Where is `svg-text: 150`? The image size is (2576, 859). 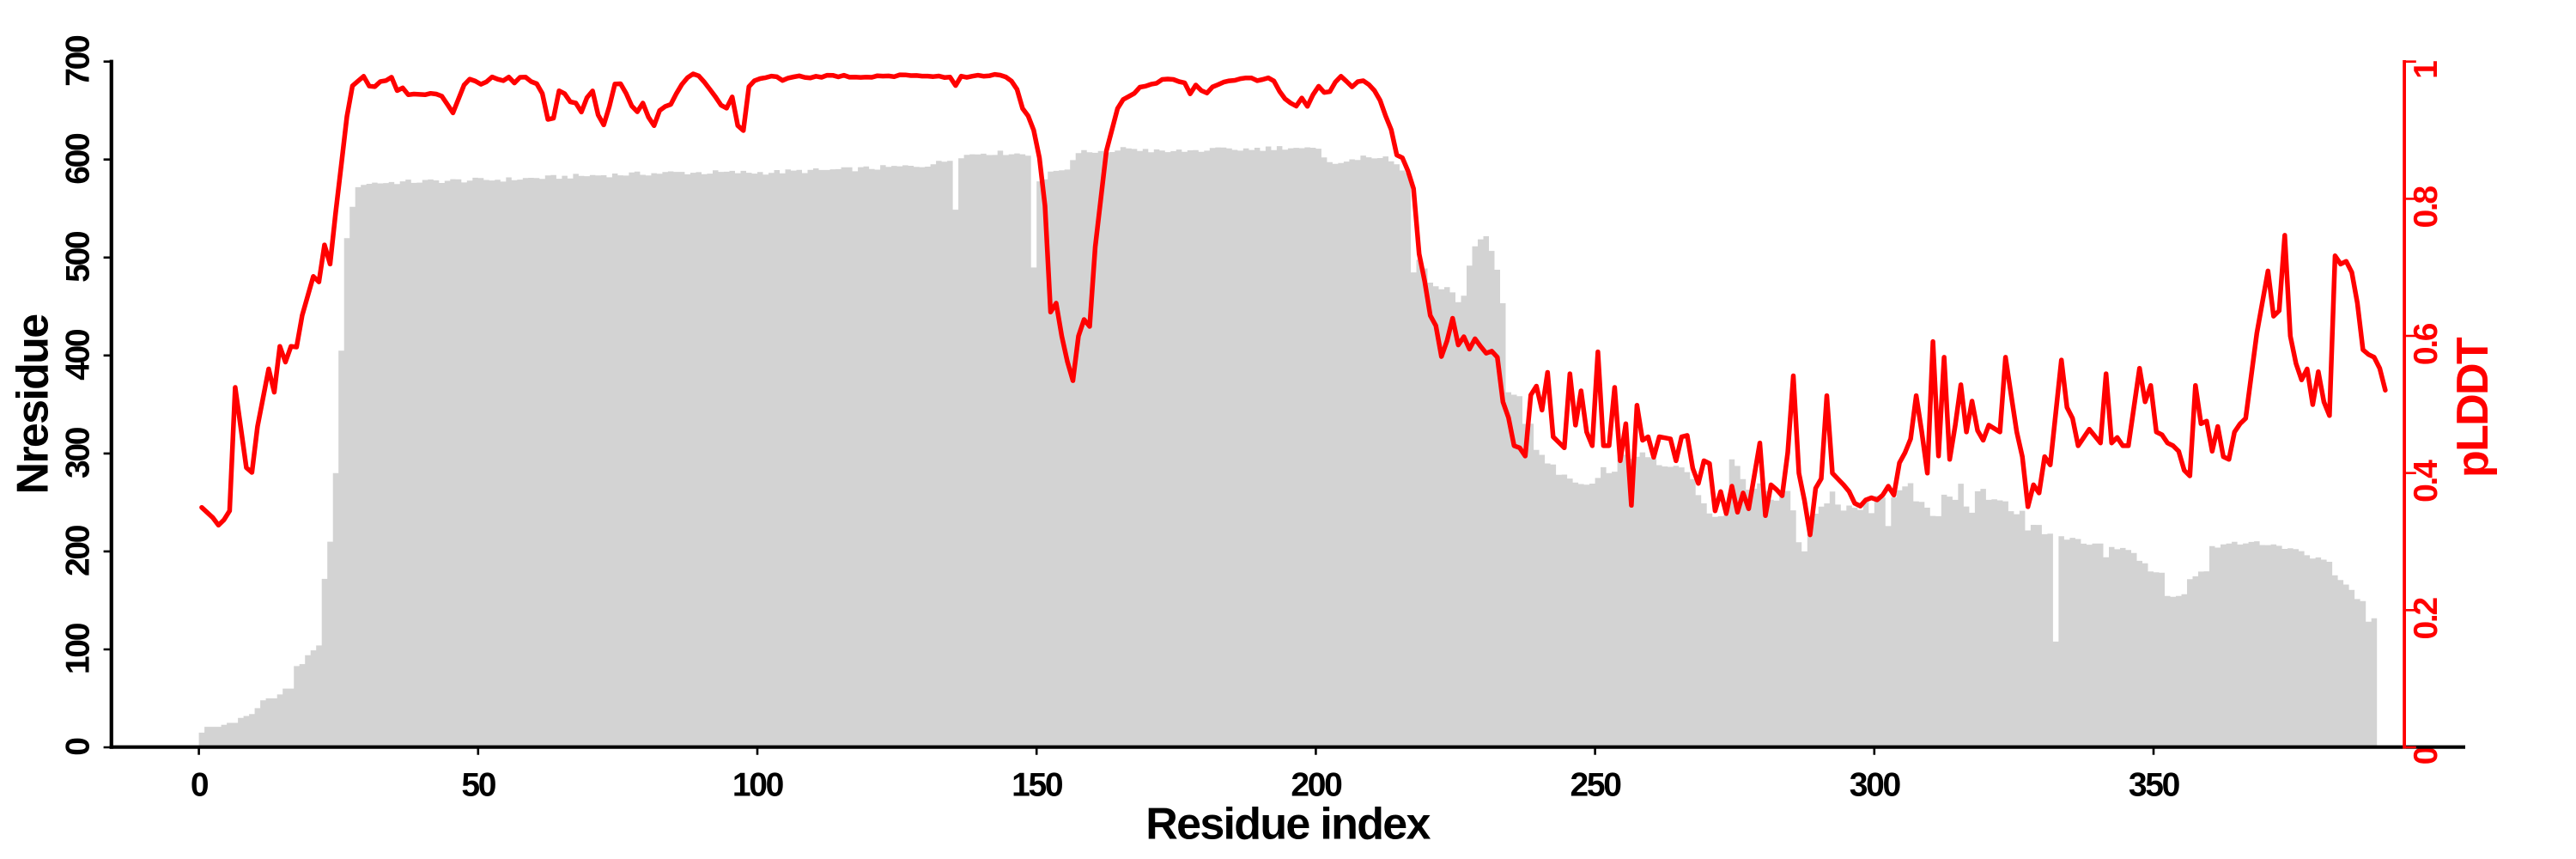
svg-text: 150 is located at coordinates (1038, 784).